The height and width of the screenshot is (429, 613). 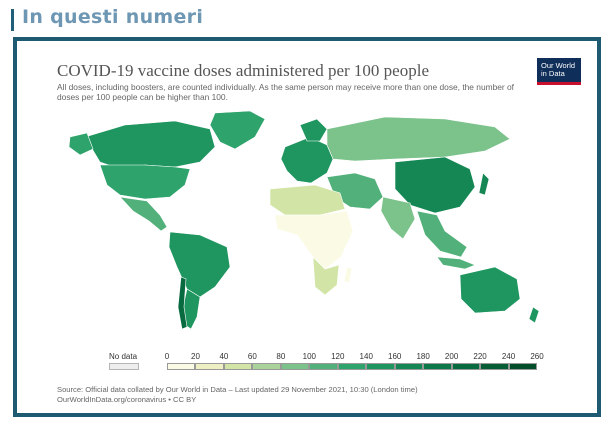 What do you see at coordinates (195, 356) in the screenshot?
I see `legend-tick-20: 20` at bounding box center [195, 356].